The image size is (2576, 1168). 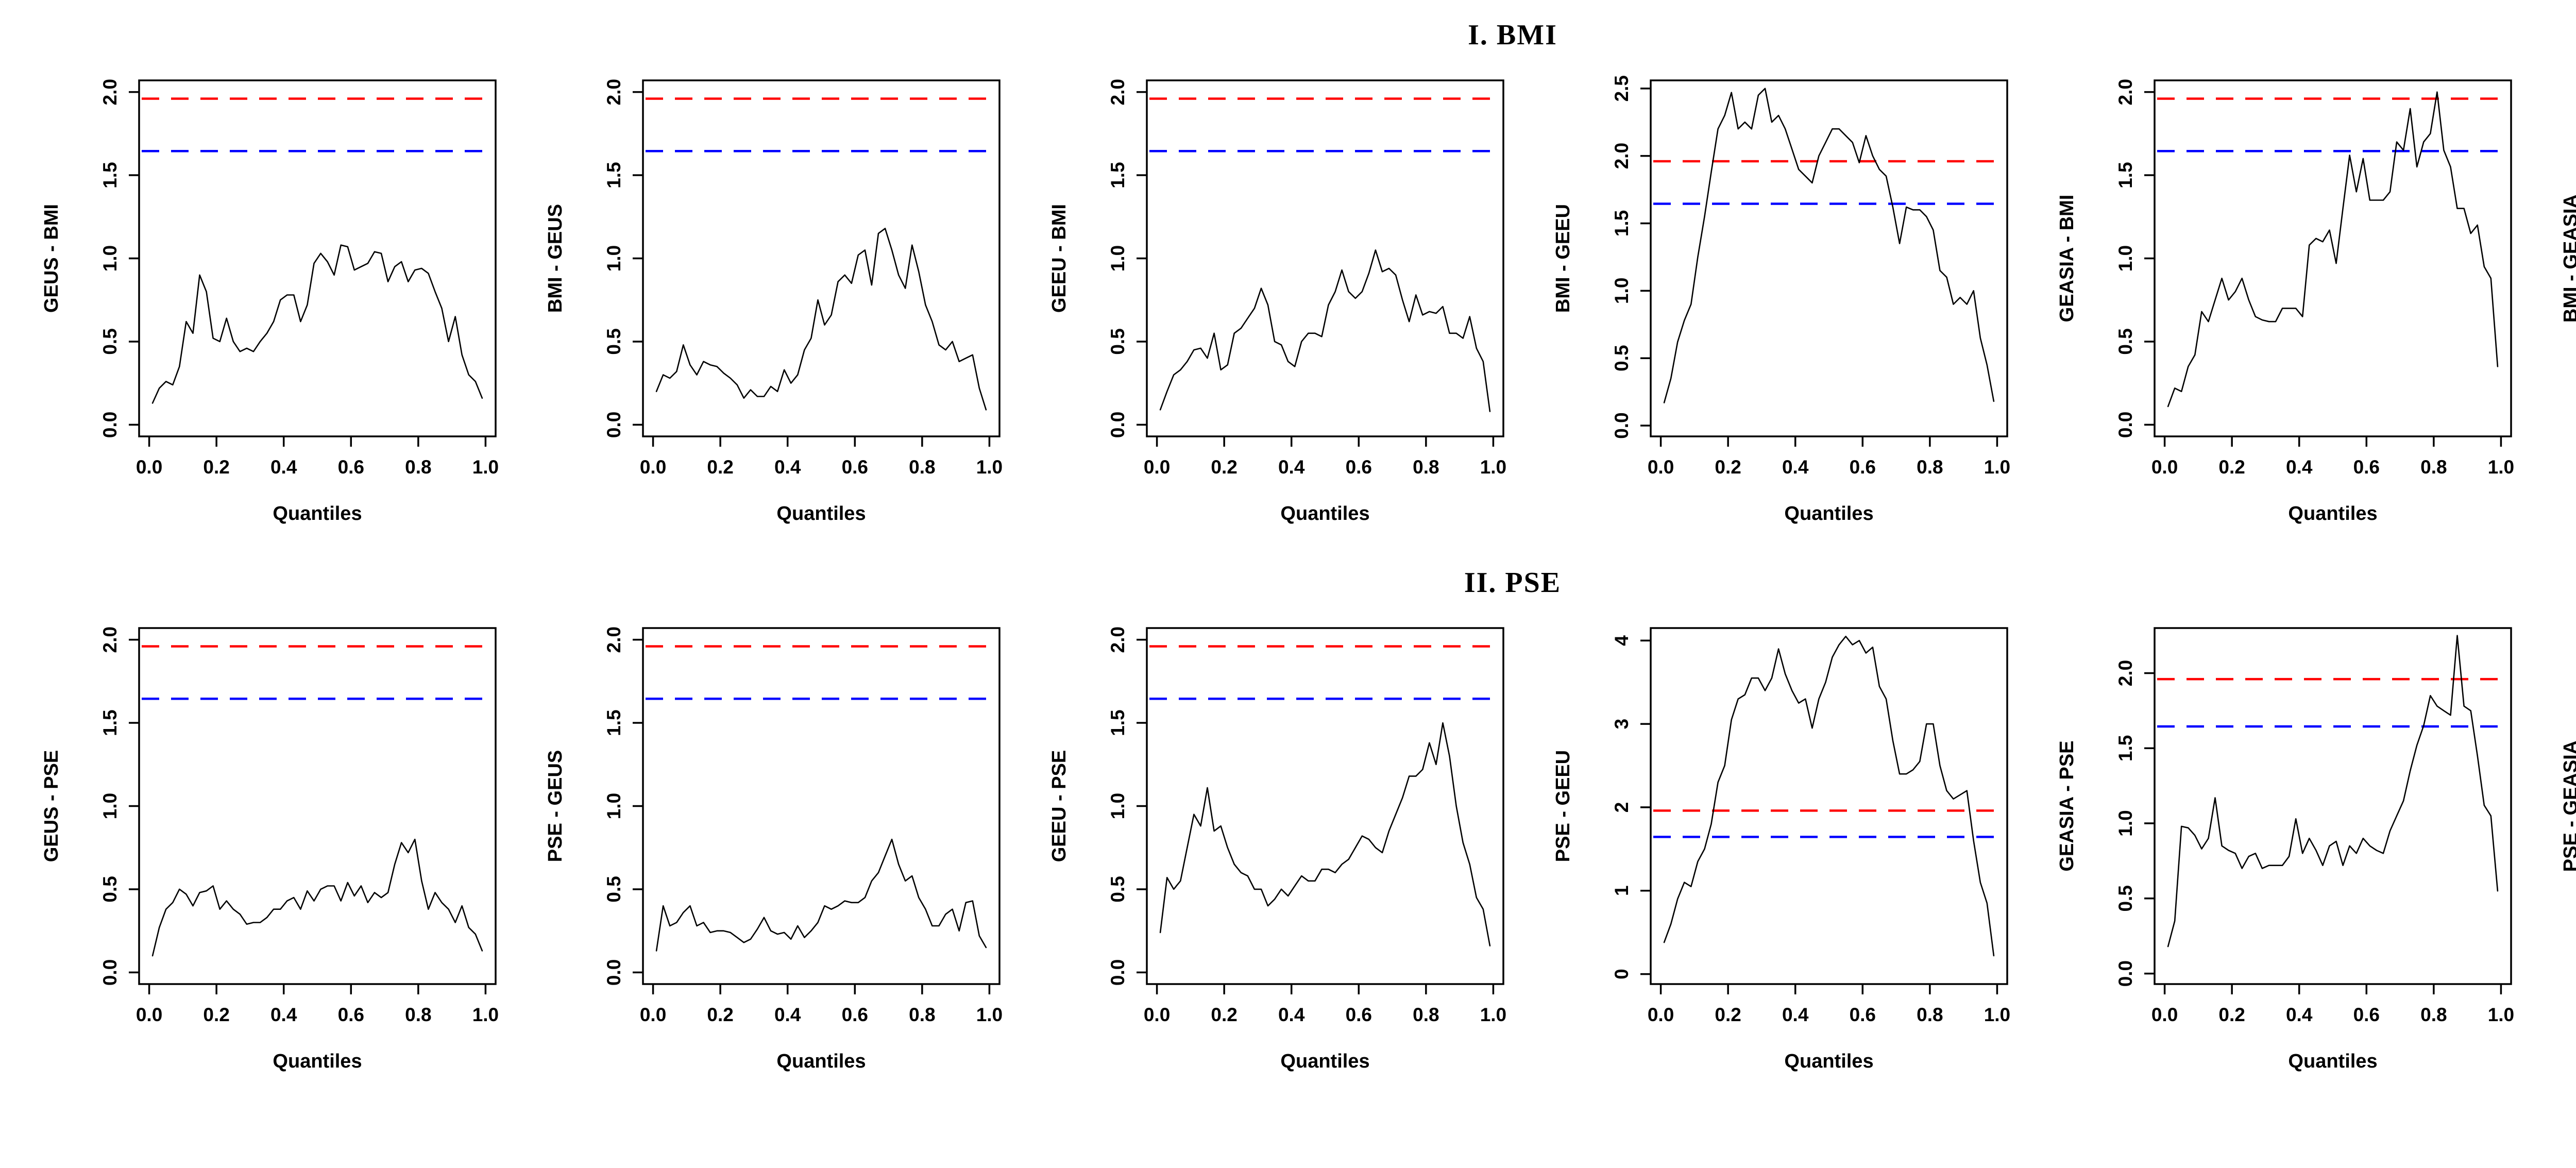 What do you see at coordinates (1563, 806) in the screenshot?
I see `y-axis-label: PSE - GEEU` at bounding box center [1563, 806].